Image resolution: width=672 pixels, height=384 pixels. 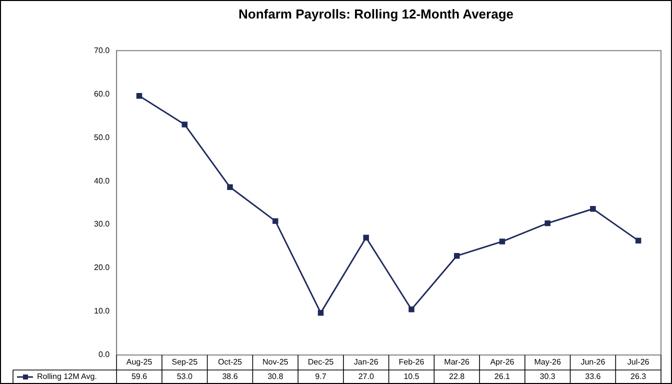 What do you see at coordinates (275, 362) in the screenshot?
I see `x-tick-label: Nov-25` at bounding box center [275, 362].